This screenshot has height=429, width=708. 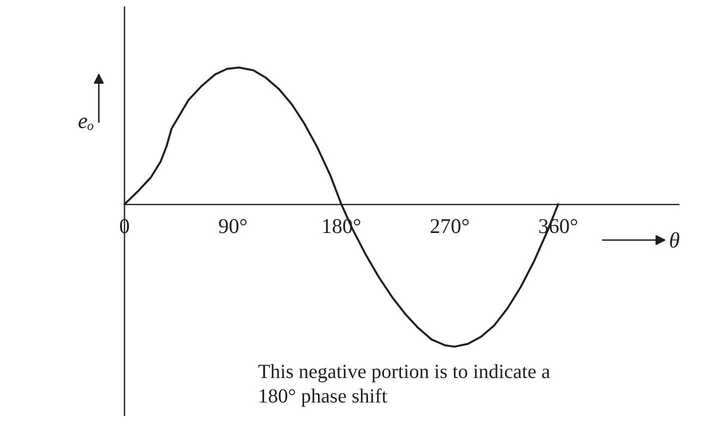 I want to click on x-tick-label: 90°, so click(x=233, y=226).